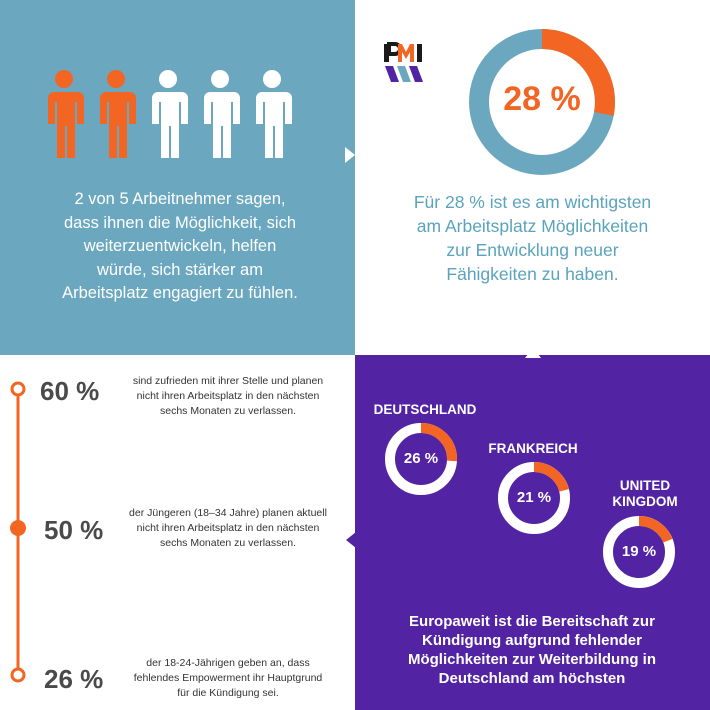  What do you see at coordinates (532, 226) in the screenshot?
I see `text-line: am Arbeitsplatz Möglichkeiten` at bounding box center [532, 226].